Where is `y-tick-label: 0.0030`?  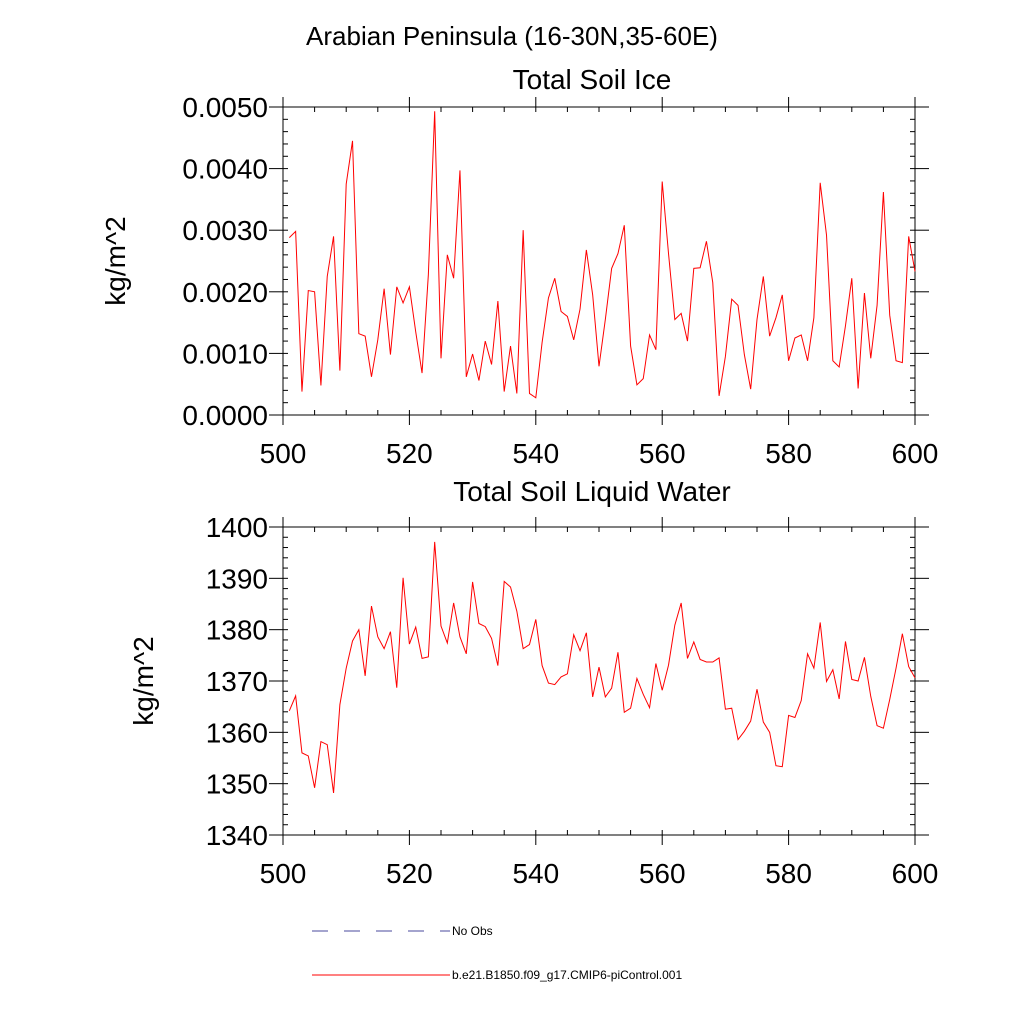 y-tick-label: 0.0030 is located at coordinates (225, 230).